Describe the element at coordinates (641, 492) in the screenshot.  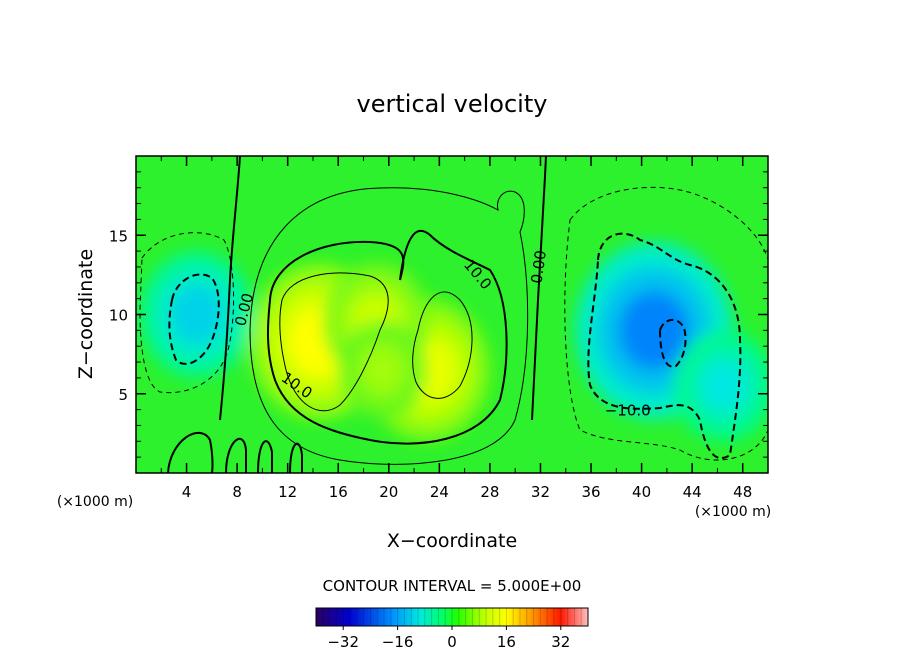
I see `x-tick-label: 40` at that location.